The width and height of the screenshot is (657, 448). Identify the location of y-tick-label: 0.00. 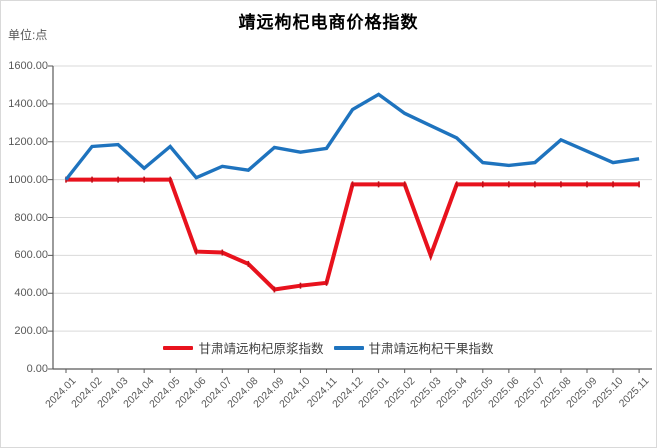
(37, 369).